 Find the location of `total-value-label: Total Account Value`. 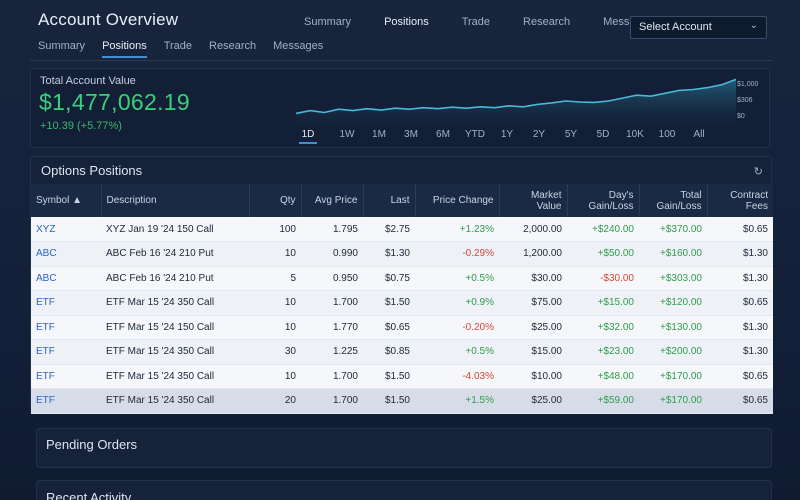

total-value-label: Total Account Value is located at coordinates (88, 81).